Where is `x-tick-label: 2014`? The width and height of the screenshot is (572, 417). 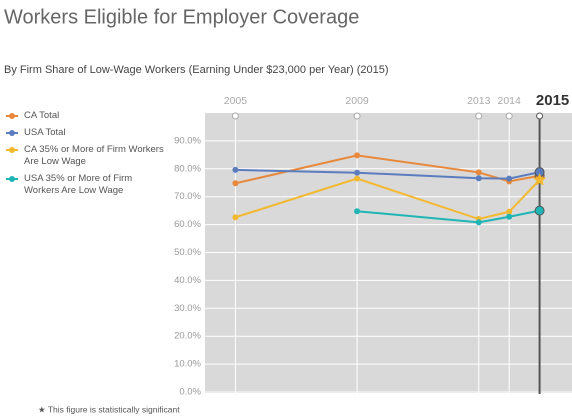
x-tick-label: 2014 is located at coordinates (509, 101).